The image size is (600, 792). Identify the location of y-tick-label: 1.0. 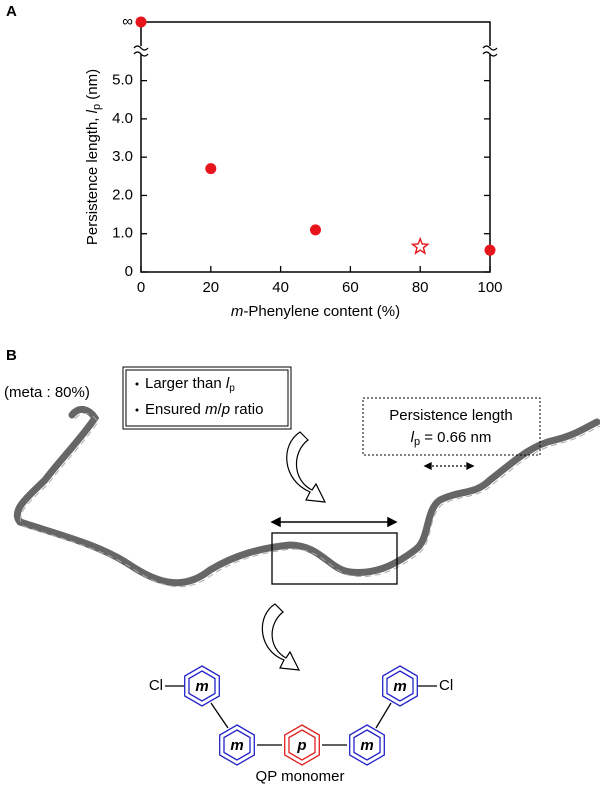
(122, 233).